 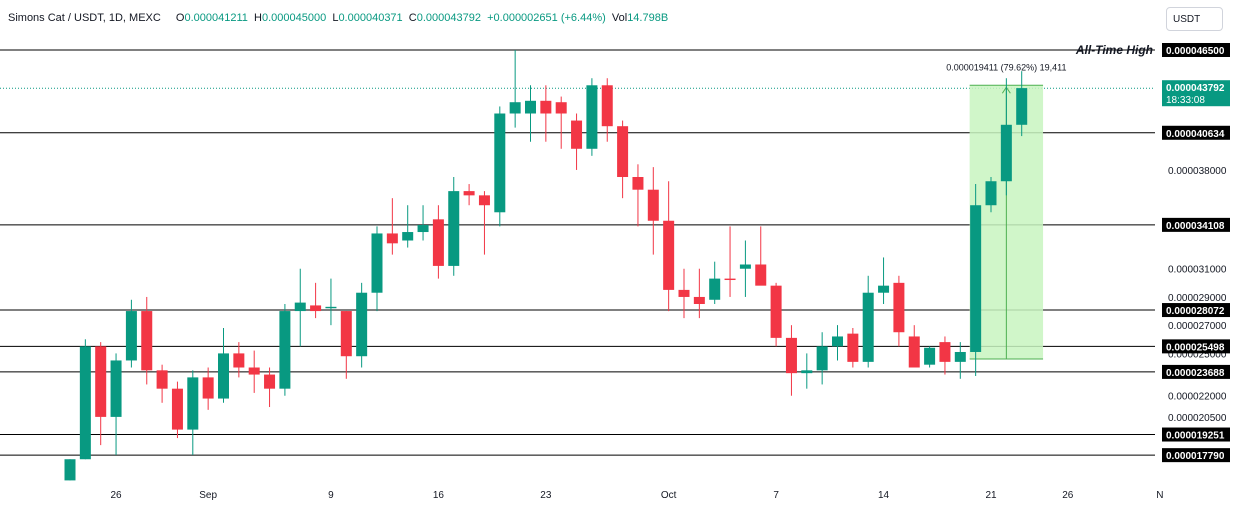 What do you see at coordinates (1197, 171) in the screenshot?
I see `price-scale-tick-label: 0.000038000` at bounding box center [1197, 171].